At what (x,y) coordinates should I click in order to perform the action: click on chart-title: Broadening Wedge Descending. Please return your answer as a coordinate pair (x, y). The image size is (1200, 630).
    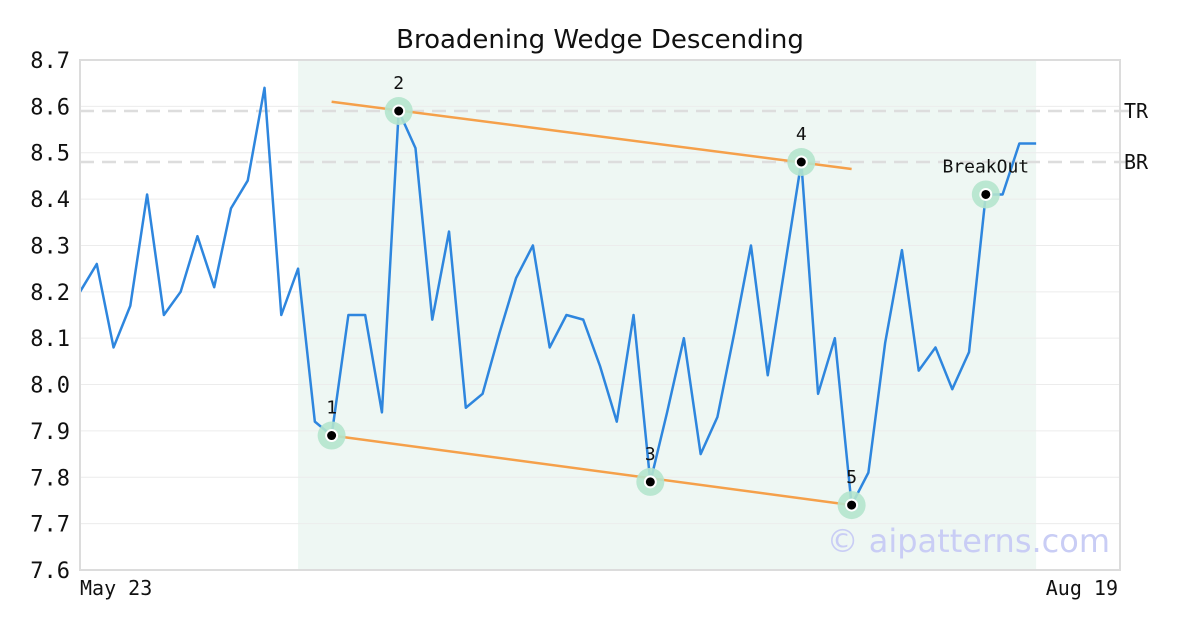
    Looking at the image, I should click on (600, 40).